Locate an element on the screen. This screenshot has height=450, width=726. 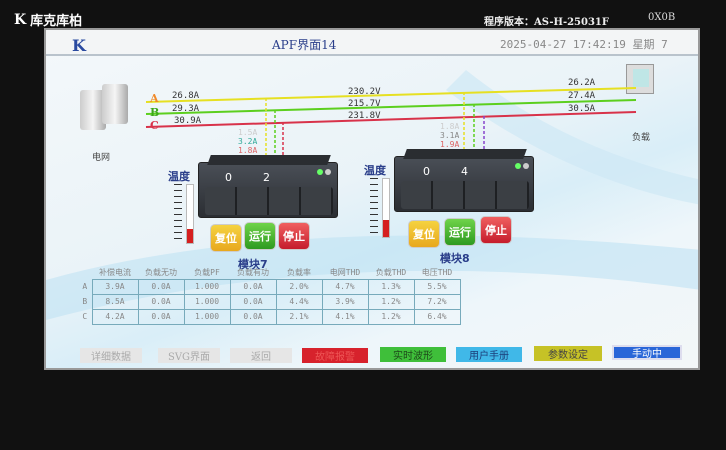
module8-temp-label: 温度 is located at coordinates (375, 170).